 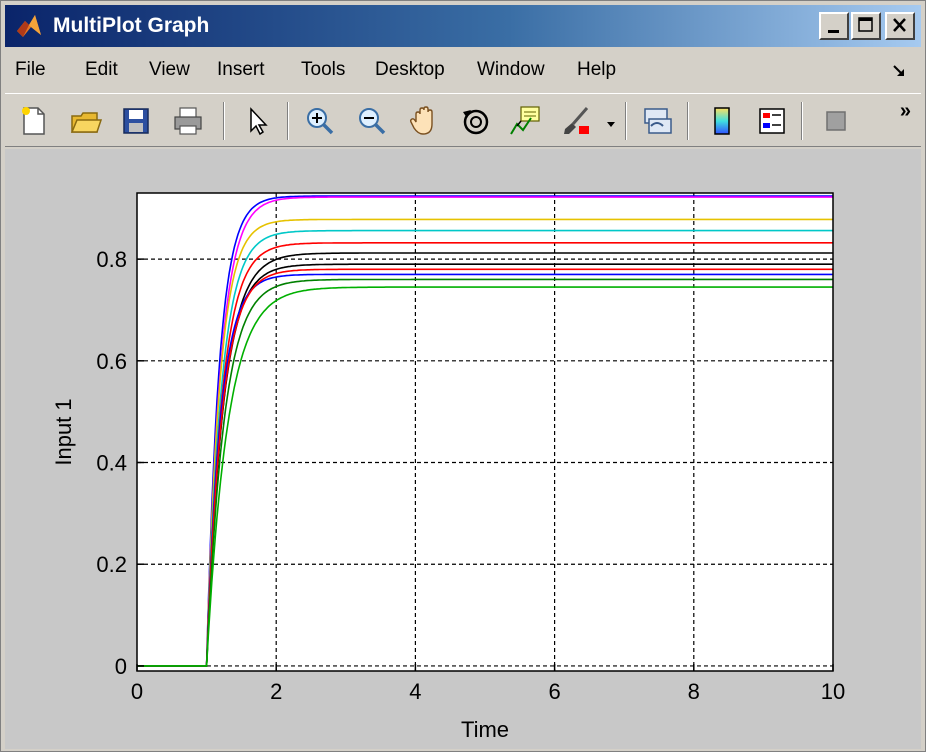 I want to click on print-figure-icon, so click(x=188, y=121).